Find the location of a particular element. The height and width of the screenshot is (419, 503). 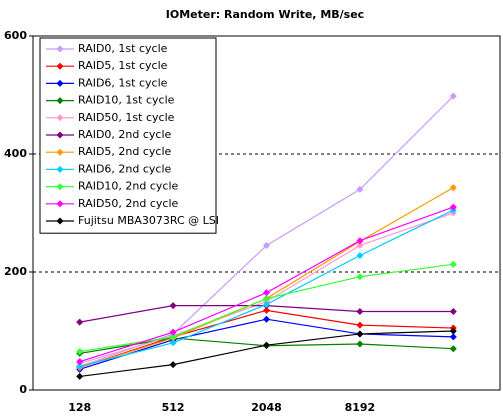

legend-label: RAID50, 2nd cycle is located at coordinates (128, 203).